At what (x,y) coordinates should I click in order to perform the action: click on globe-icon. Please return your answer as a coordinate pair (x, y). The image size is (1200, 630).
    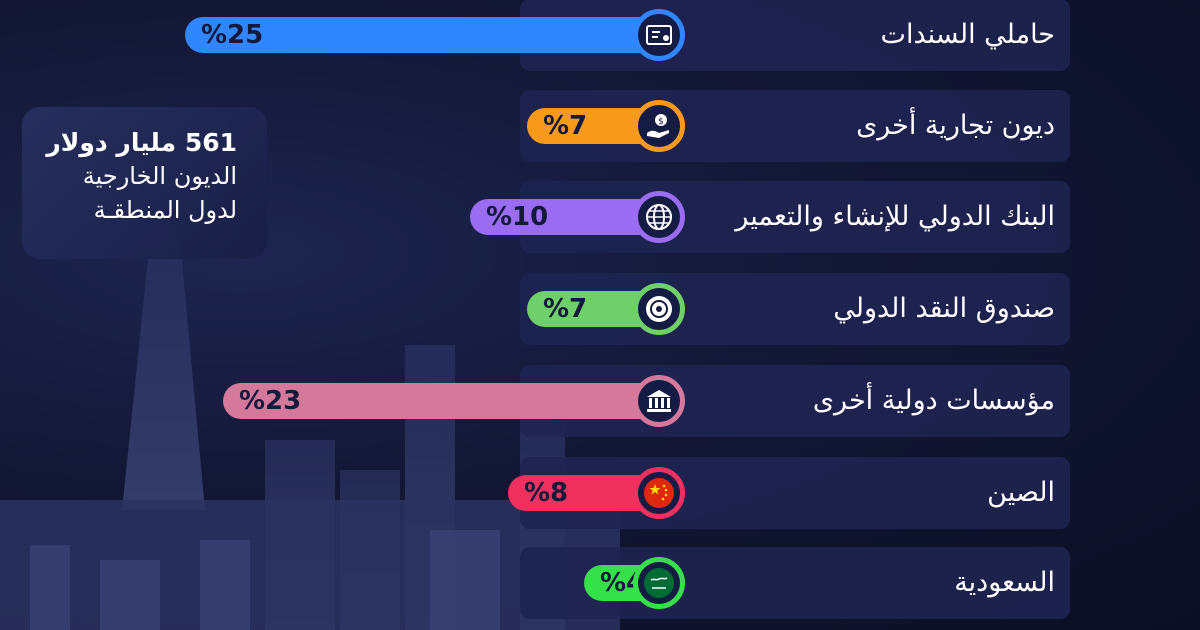
    Looking at the image, I should click on (659, 217).